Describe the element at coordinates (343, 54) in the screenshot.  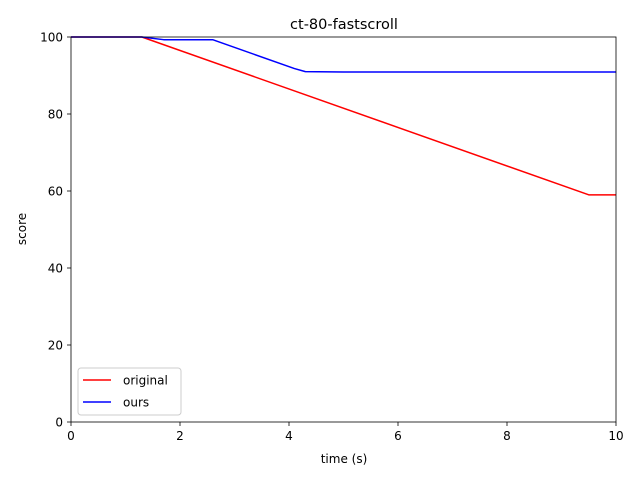
I see `series-line-ours` at that location.